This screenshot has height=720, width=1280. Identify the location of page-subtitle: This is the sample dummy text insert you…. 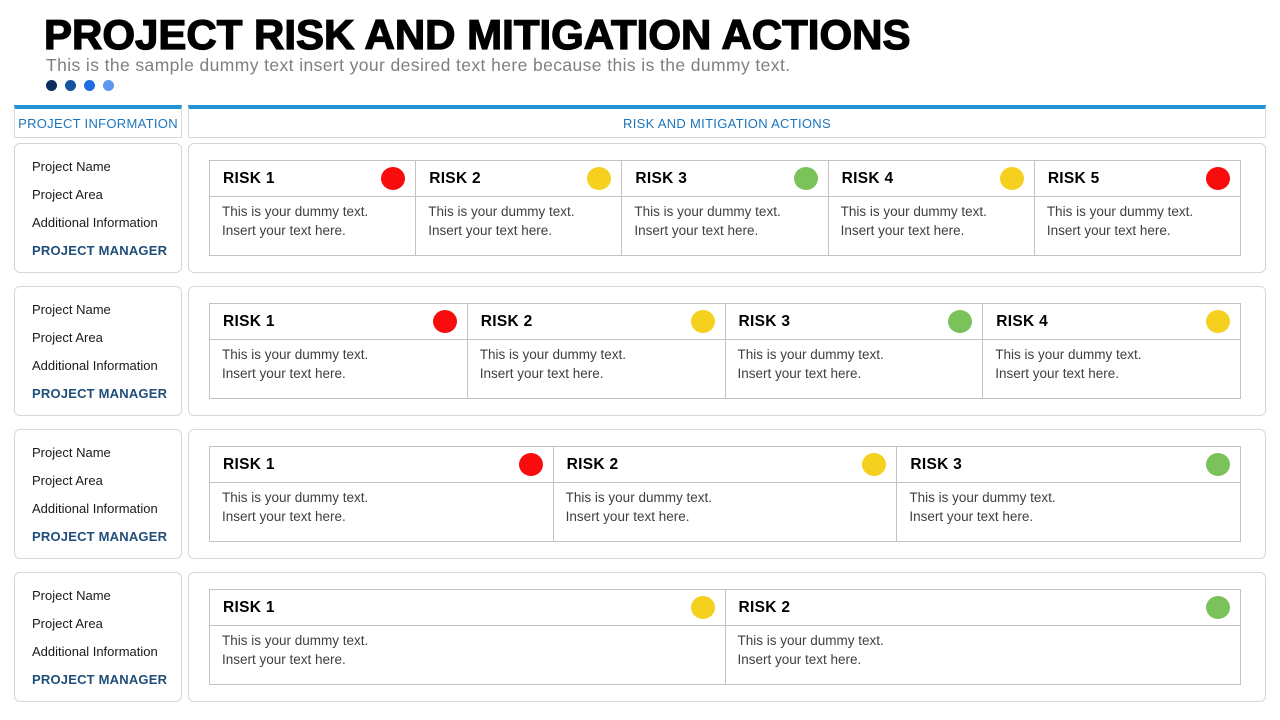
(418, 65).